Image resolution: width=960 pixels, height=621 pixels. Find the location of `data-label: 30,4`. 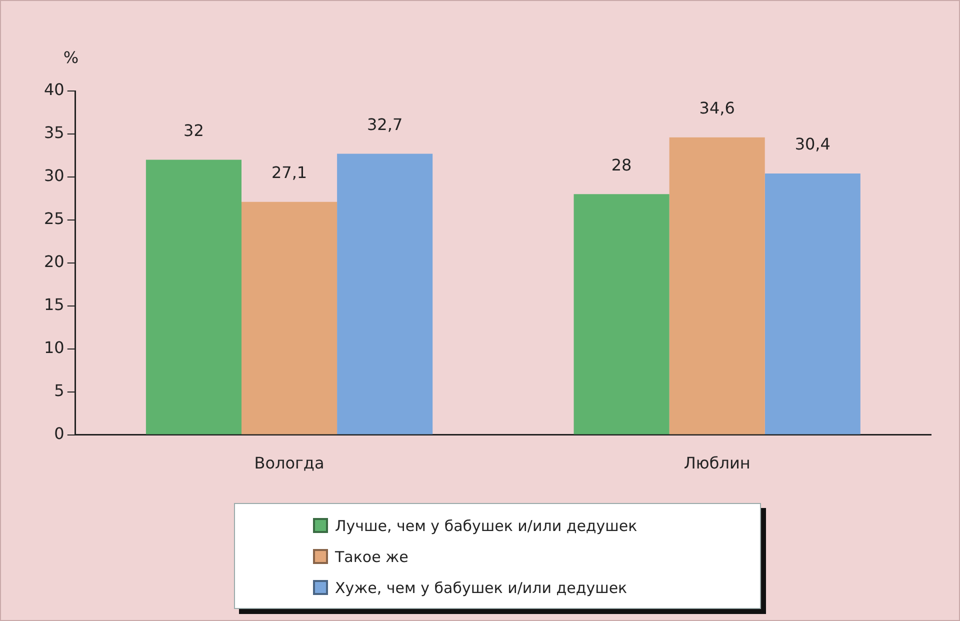

data-label: 30,4 is located at coordinates (812, 144).